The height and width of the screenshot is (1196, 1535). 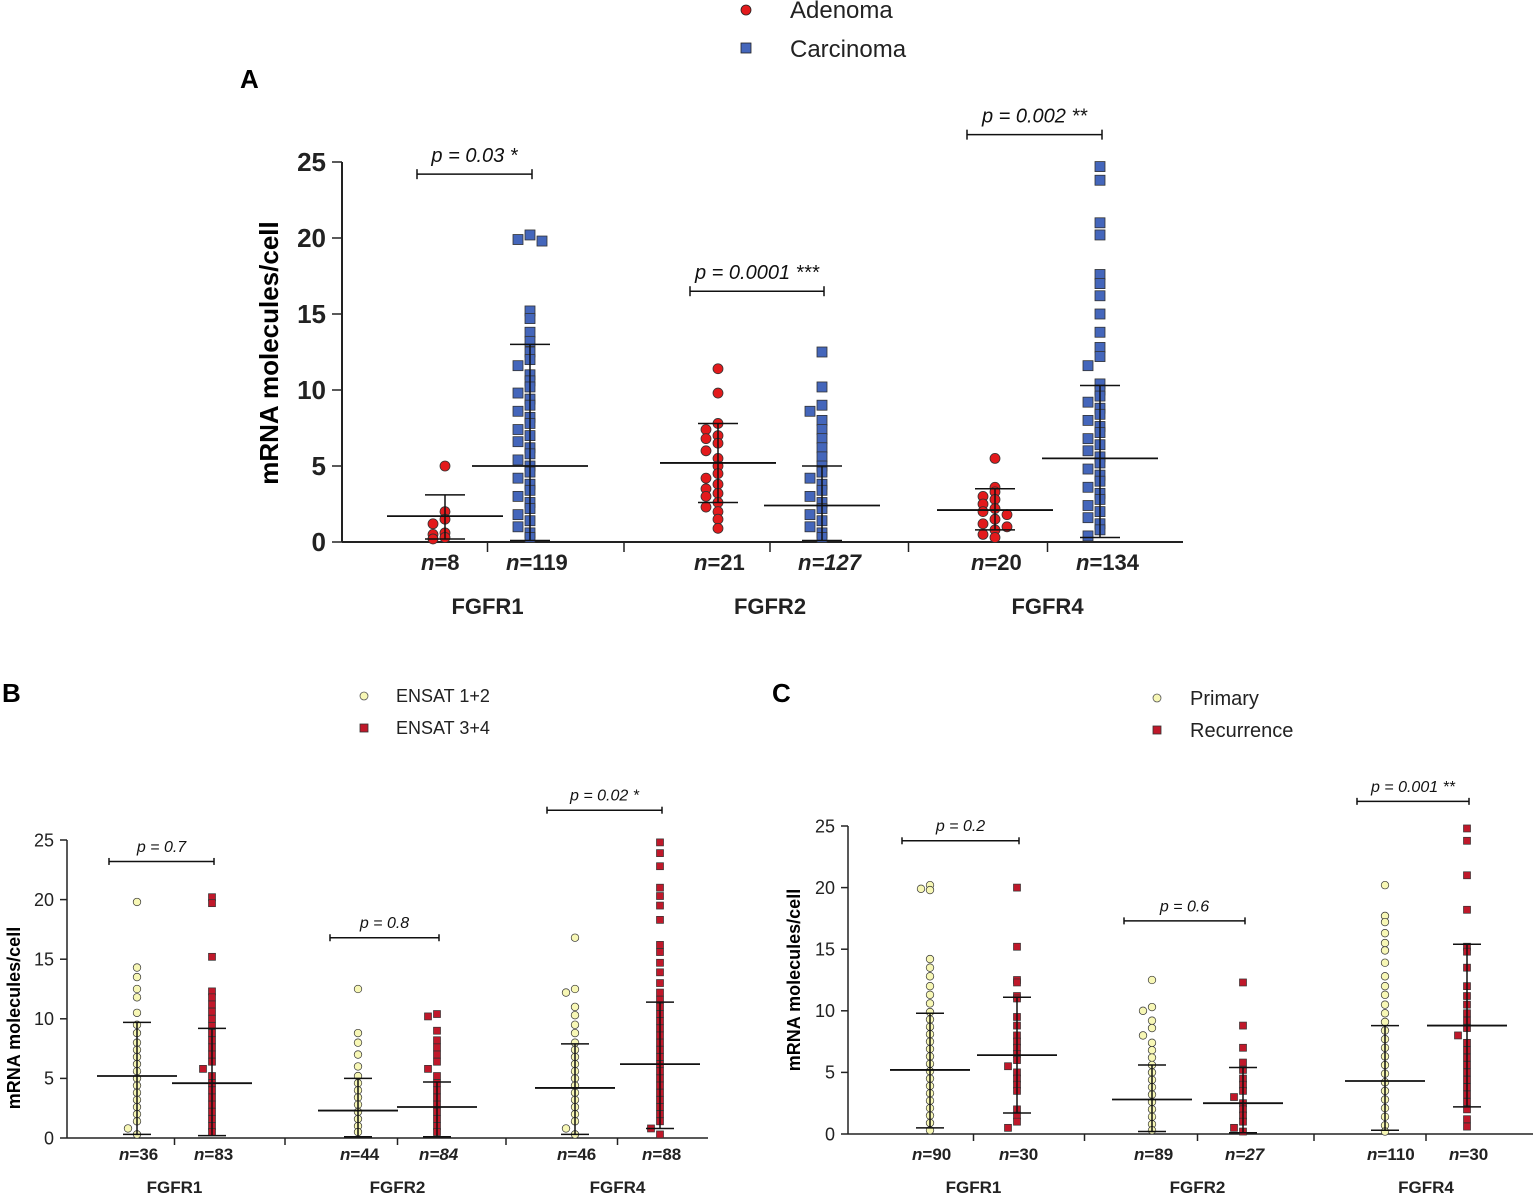 What do you see at coordinates (143, 1154) in the screenshot?
I see `n-value: =36` at bounding box center [143, 1154].